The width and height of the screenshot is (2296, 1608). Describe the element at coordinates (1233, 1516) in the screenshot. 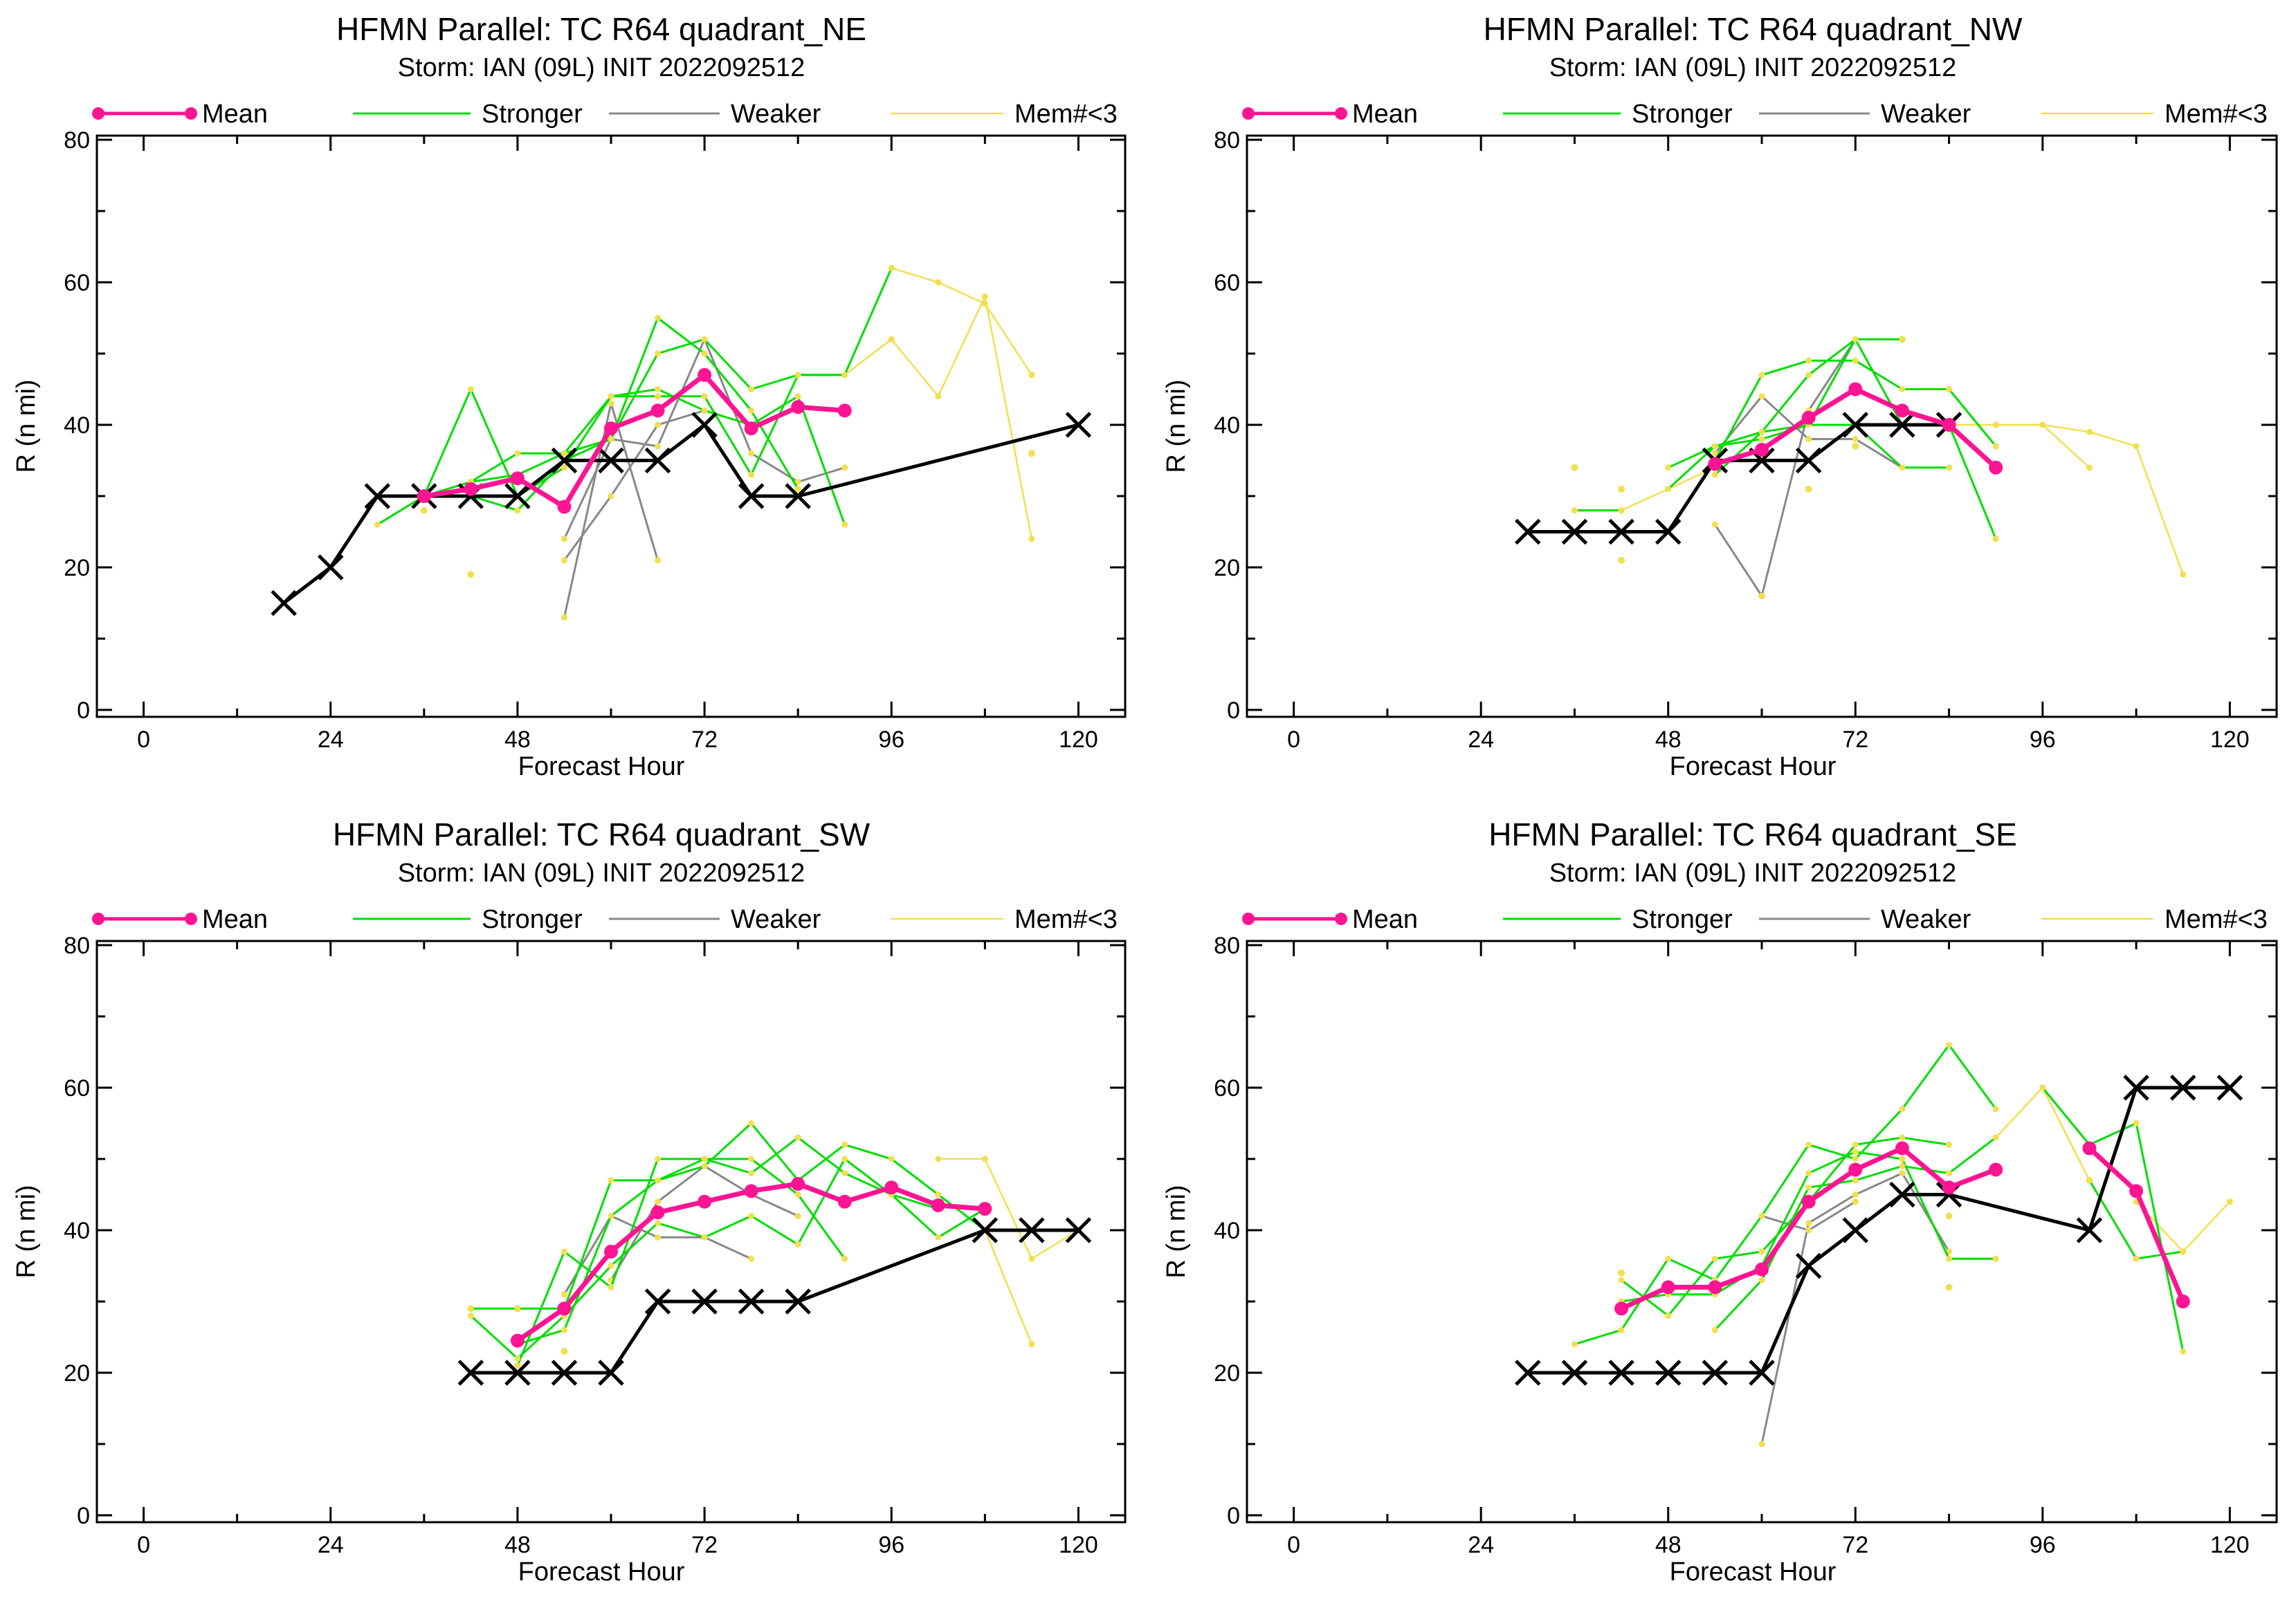

I see `y-tick-label: 0` at that location.